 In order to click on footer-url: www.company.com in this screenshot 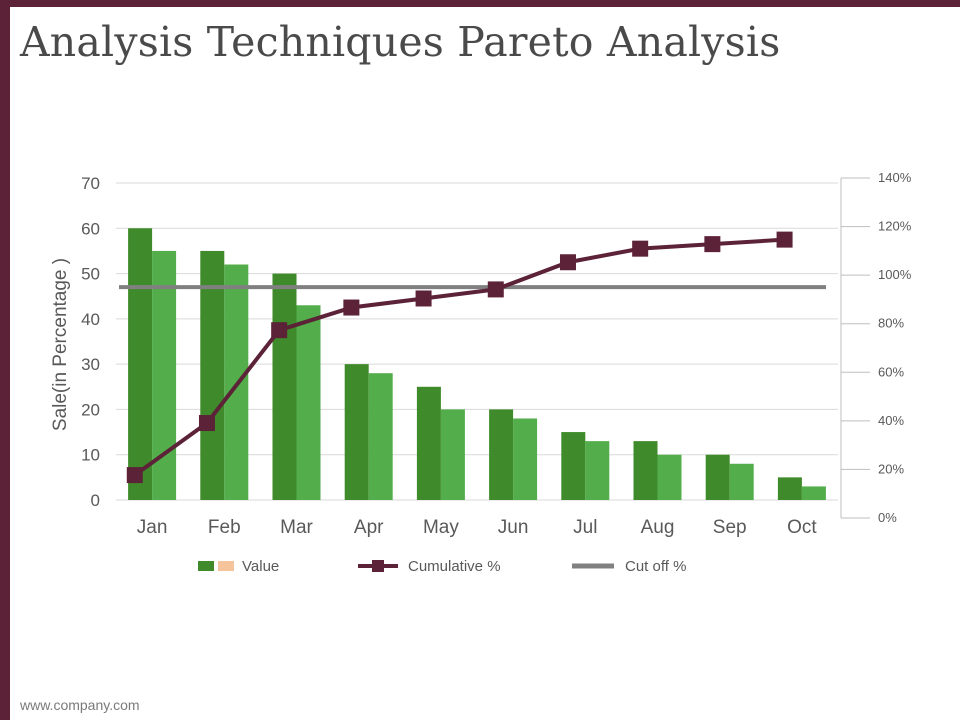, I will do `click(80, 705)`.